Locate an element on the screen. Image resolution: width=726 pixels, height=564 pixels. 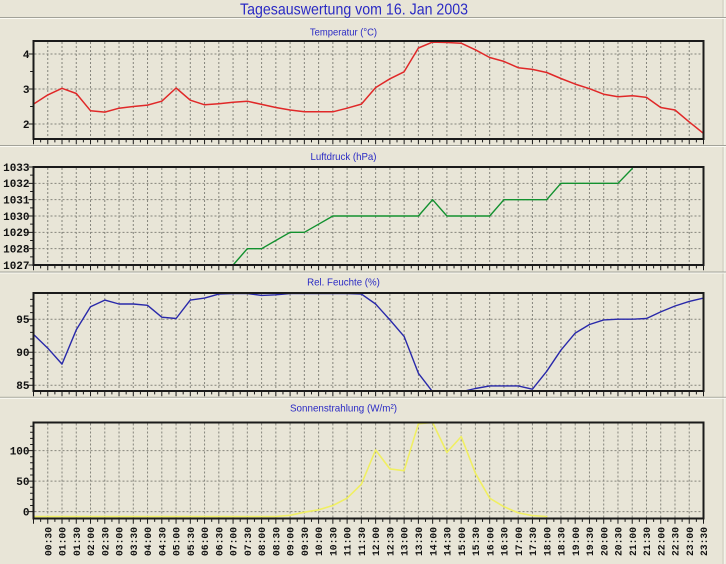
svg-text: 1030 is located at coordinates (16, 218).